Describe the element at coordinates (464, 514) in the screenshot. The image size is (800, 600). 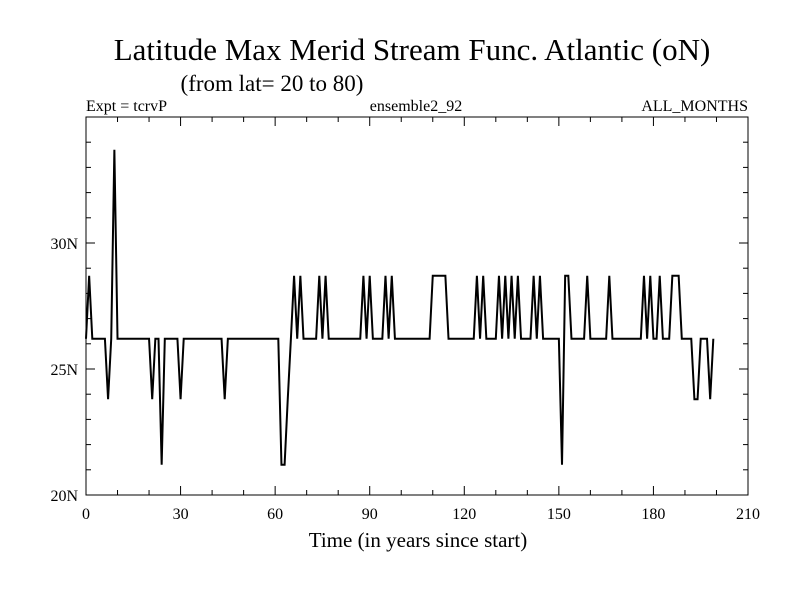
I see `x-tick-label: 120` at that location.